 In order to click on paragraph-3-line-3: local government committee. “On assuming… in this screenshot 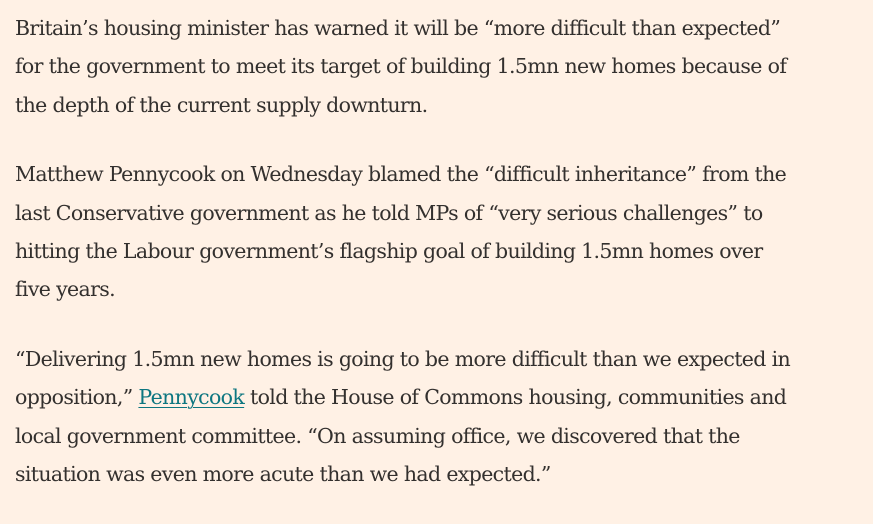, I will do `click(377, 435)`.